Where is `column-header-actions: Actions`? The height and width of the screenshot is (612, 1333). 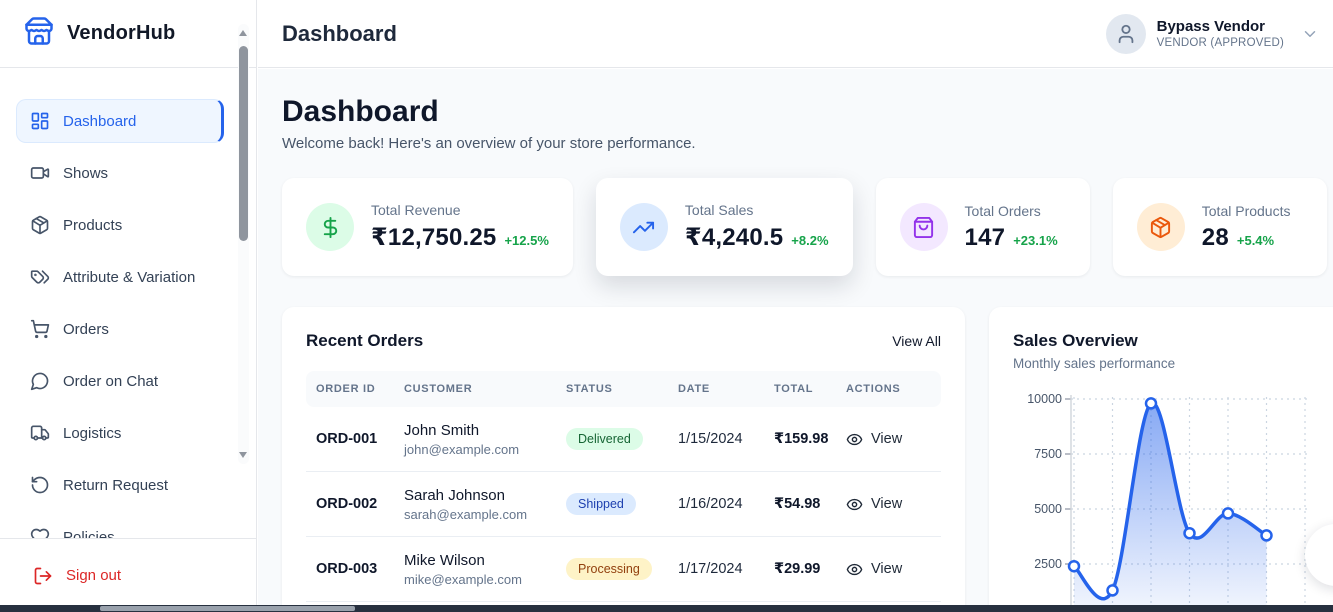 column-header-actions: Actions is located at coordinates (873, 389).